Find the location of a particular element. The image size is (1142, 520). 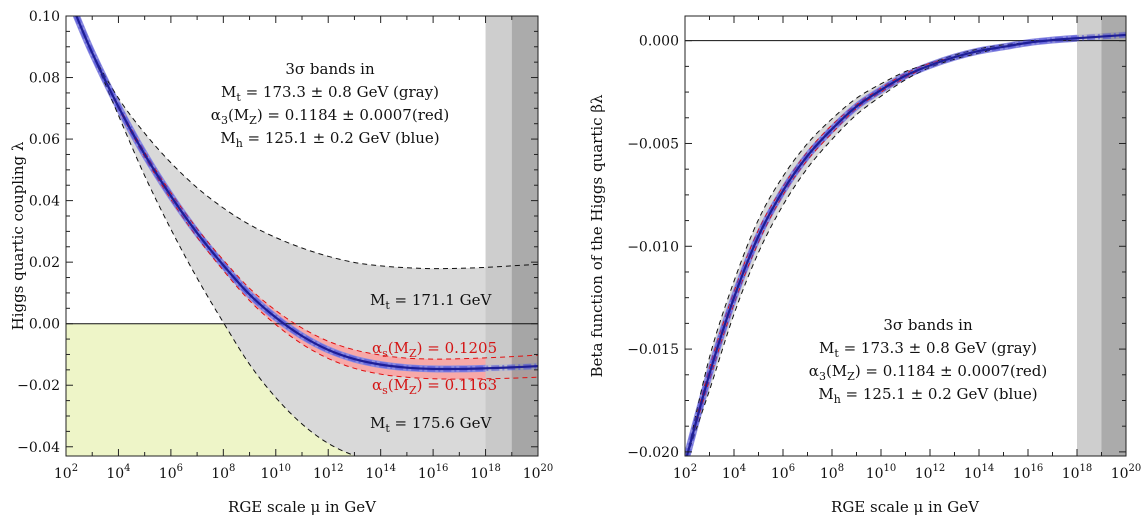

left-y-tick-label: 0.08 is located at coordinates (44, 79).